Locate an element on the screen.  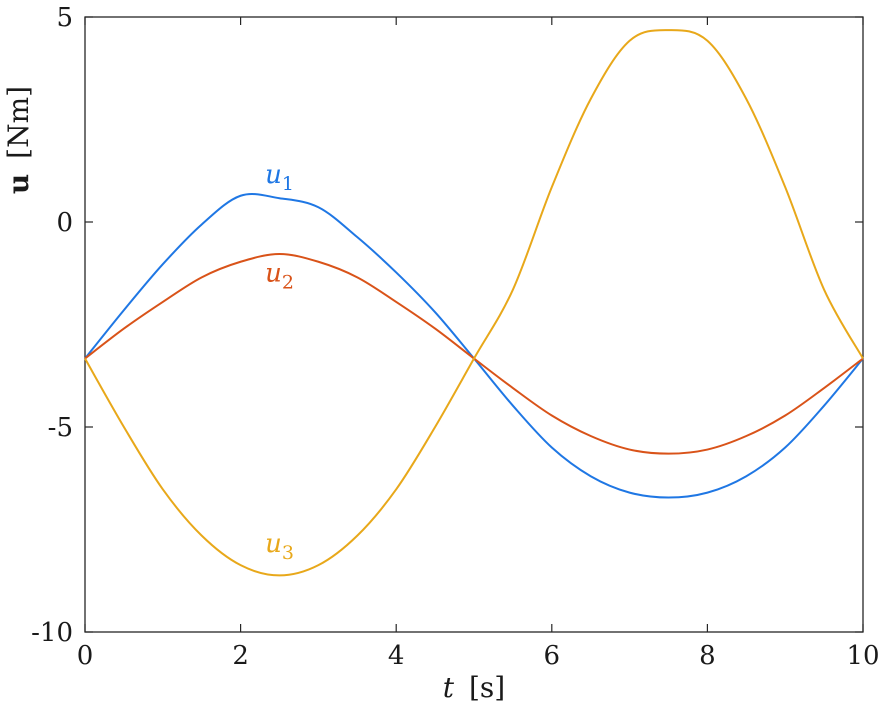
series-label-u1: u1 is located at coordinates (279, 177).